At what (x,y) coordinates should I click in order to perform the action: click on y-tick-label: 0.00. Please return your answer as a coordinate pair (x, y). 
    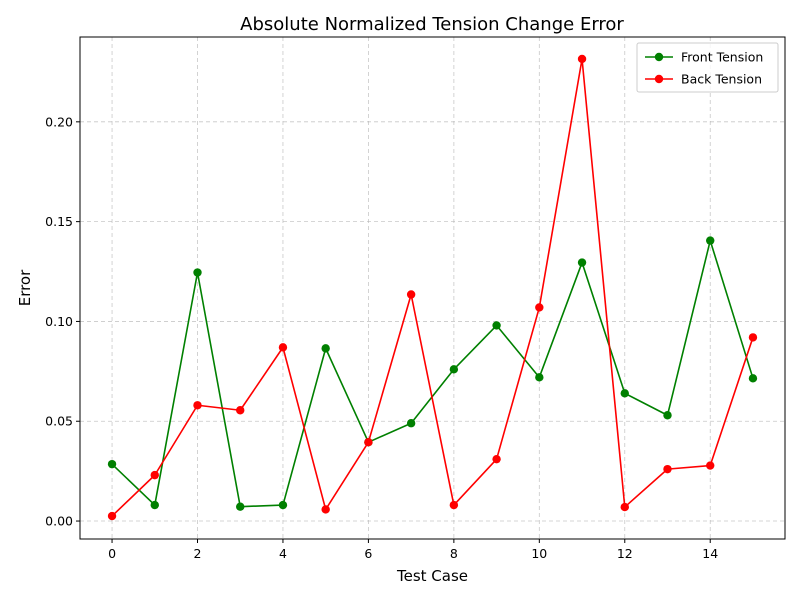
    Looking at the image, I should click on (59, 521).